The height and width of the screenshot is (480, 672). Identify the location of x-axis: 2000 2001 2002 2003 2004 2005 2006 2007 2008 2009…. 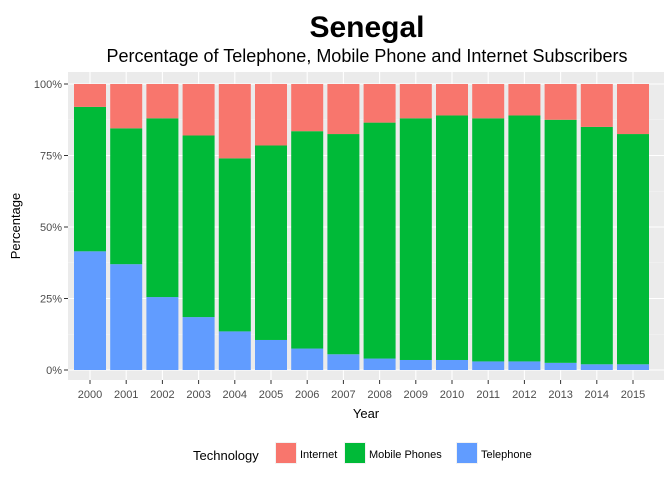
(361, 390).